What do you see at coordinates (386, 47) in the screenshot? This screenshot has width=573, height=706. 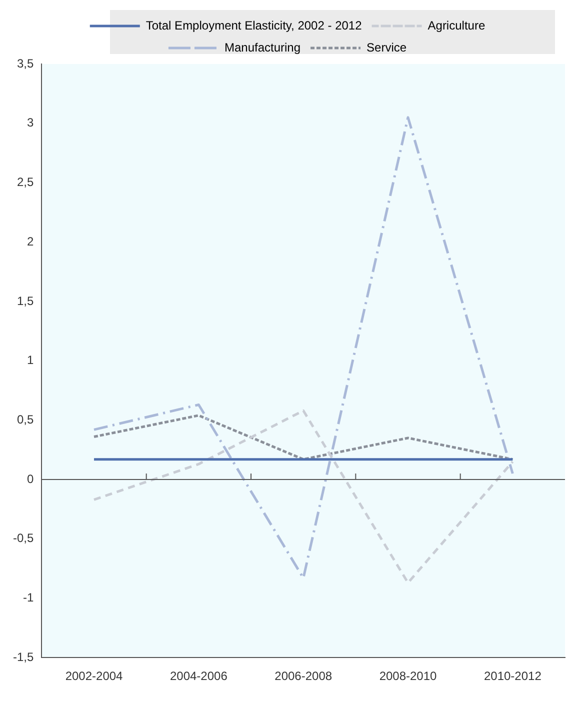 I see `legend-label: Service` at bounding box center [386, 47].